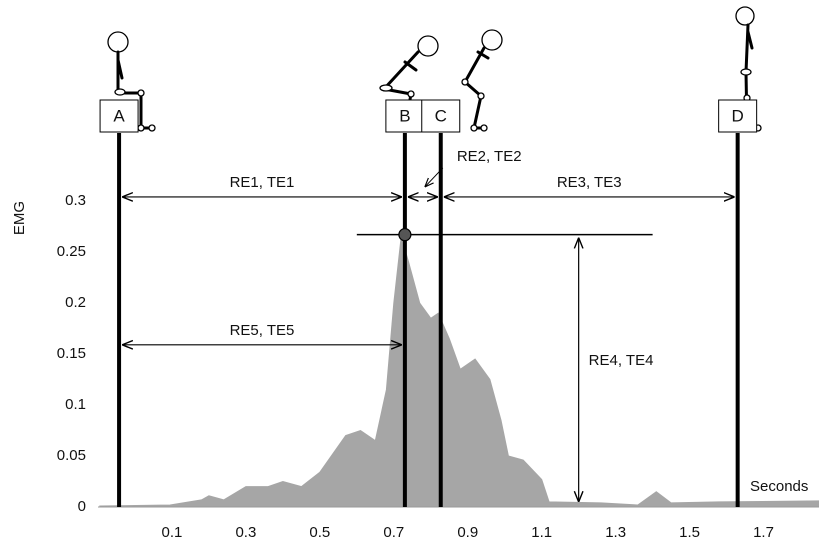 This screenshot has height=546, width=819. Describe the element at coordinates (763, 532) in the screenshot. I see `x-tick-label: 1.7` at that location.